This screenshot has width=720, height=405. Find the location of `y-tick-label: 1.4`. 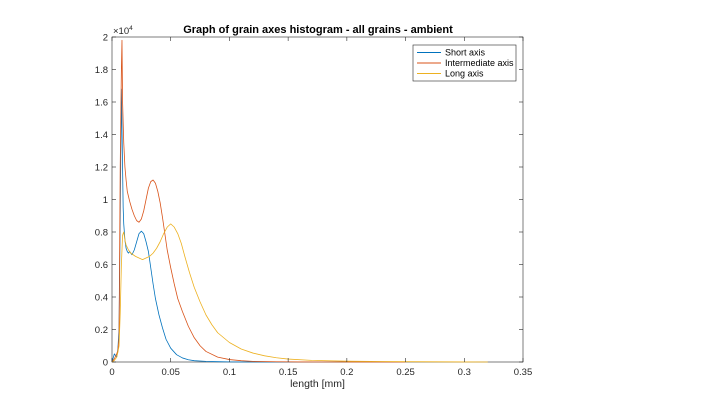

y-tick-label: 1.4 is located at coordinates (101, 135).